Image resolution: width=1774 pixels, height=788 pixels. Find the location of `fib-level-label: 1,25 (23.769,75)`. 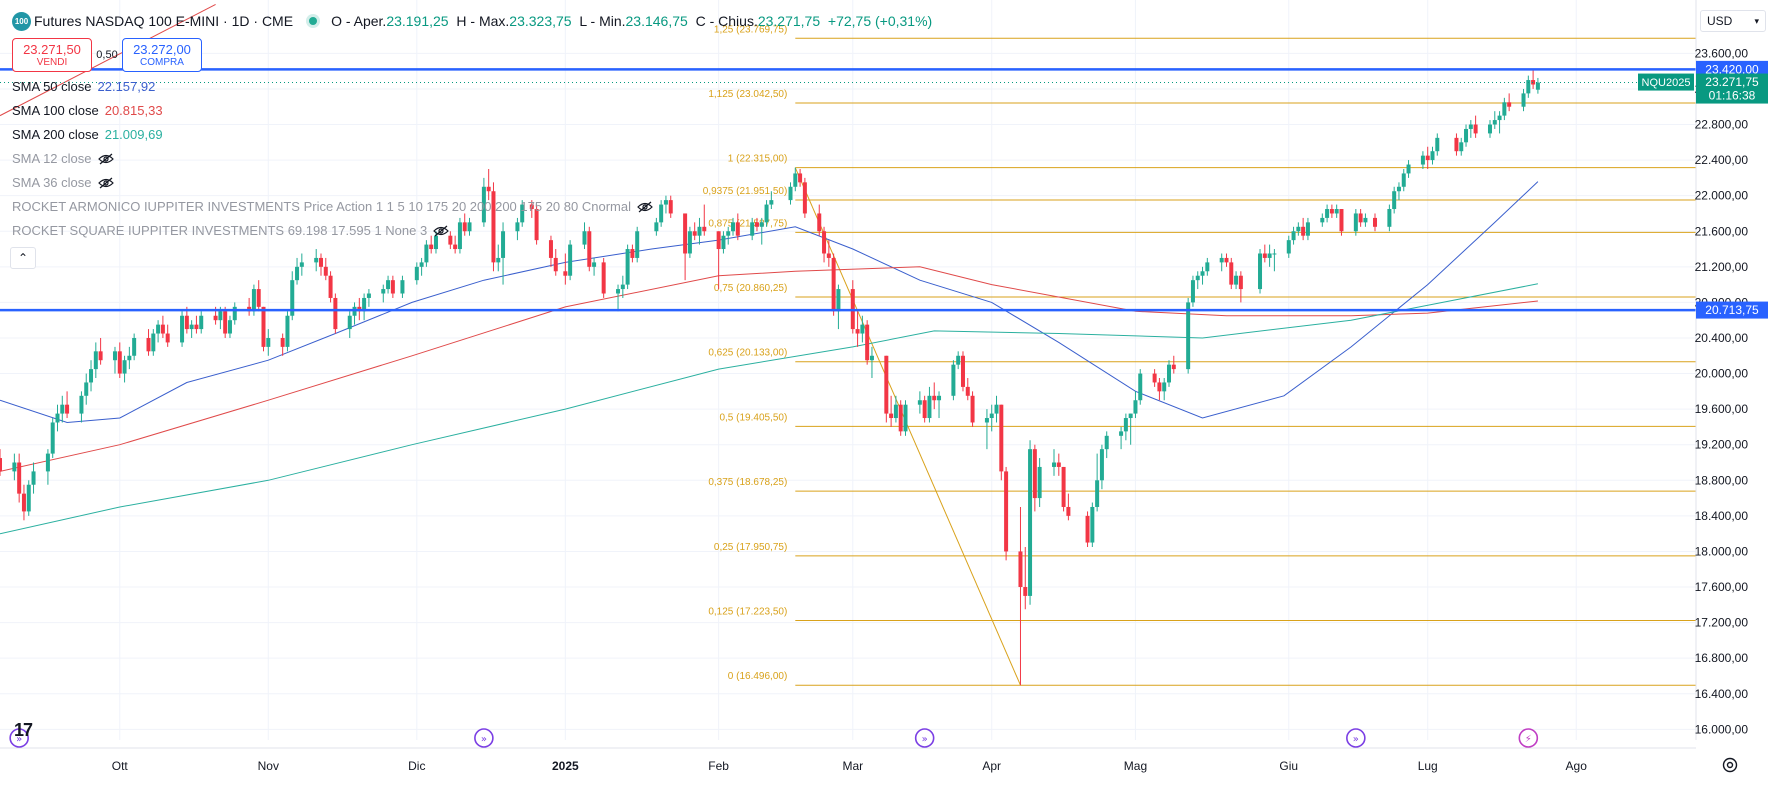

fib-level-label: 1,25 (23.769,75) is located at coordinates (750, 29).